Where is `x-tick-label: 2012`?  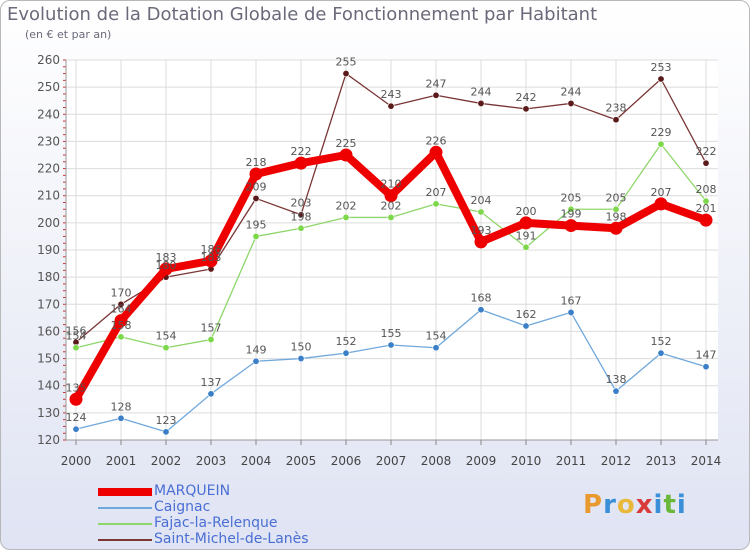
x-tick-label: 2012 is located at coordinates (616, 461).